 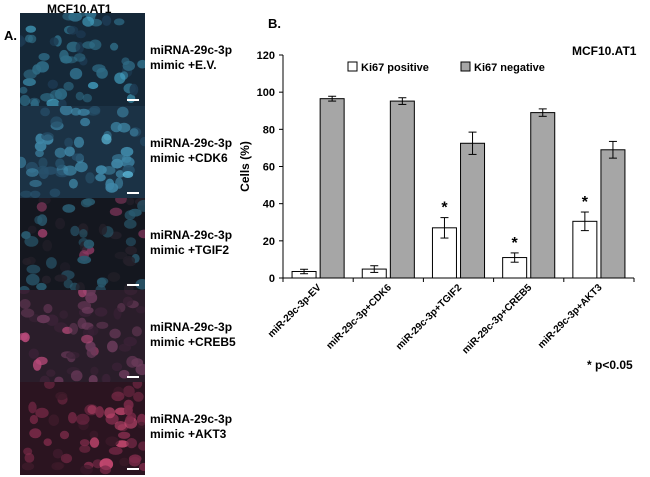 What do you see at coordinates (189, 158) in the screenshot?
I see `micrograph-label-line2: mimic +CDK6` at bounding box center [189, 158].